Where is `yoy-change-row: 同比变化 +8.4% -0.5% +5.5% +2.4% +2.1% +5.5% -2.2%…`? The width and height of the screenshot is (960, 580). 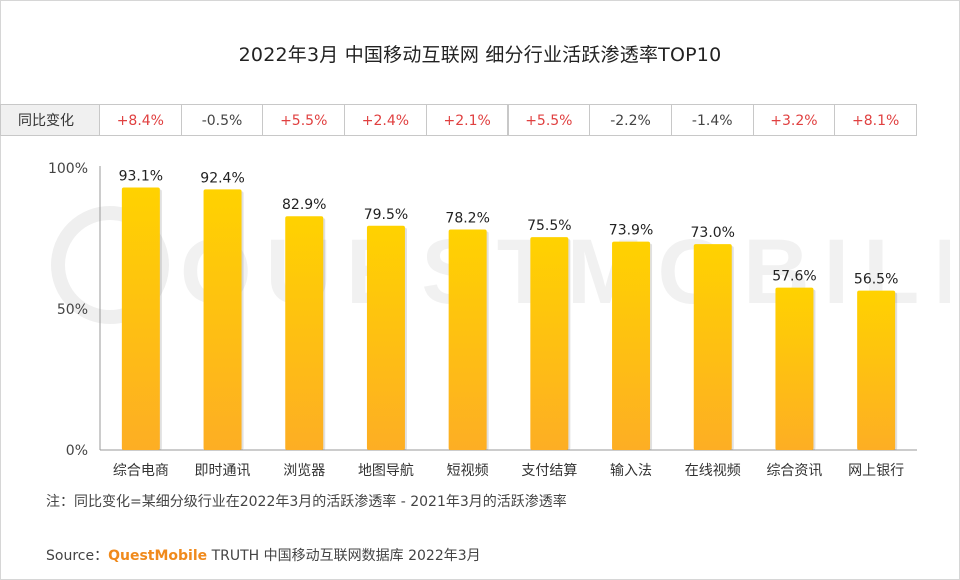
yoy-change-row: 同比变化 +8.4% -0.5% +5.5% +2.4% +2.1% +5.5% -2.2%… is located at coordinates (458, 121).